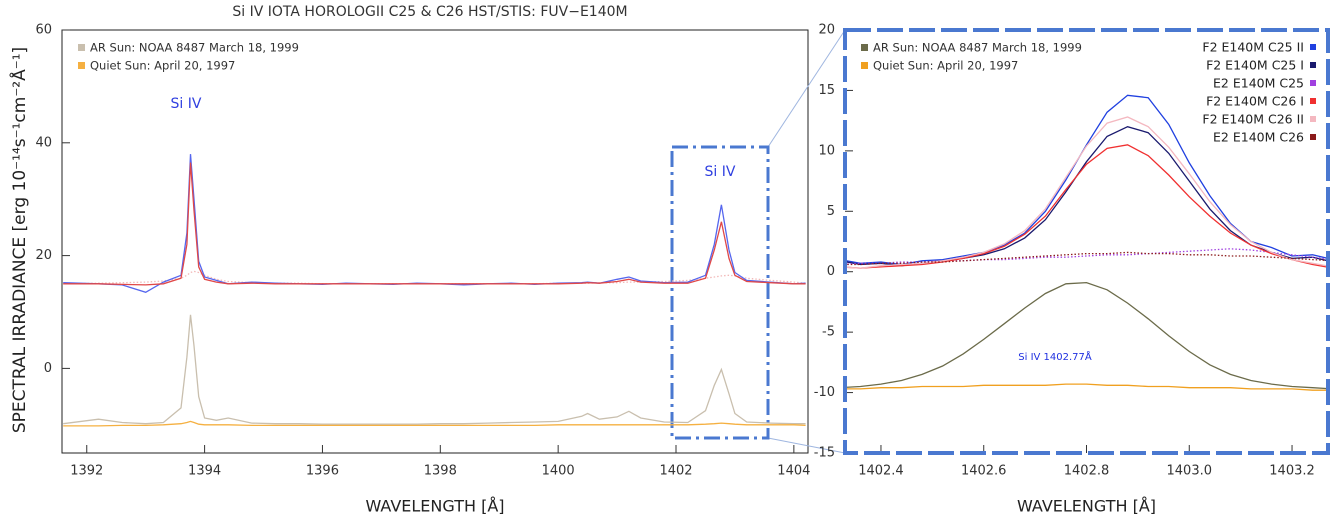  I want to click on x-tick-label: 1402, so click(675, 471).